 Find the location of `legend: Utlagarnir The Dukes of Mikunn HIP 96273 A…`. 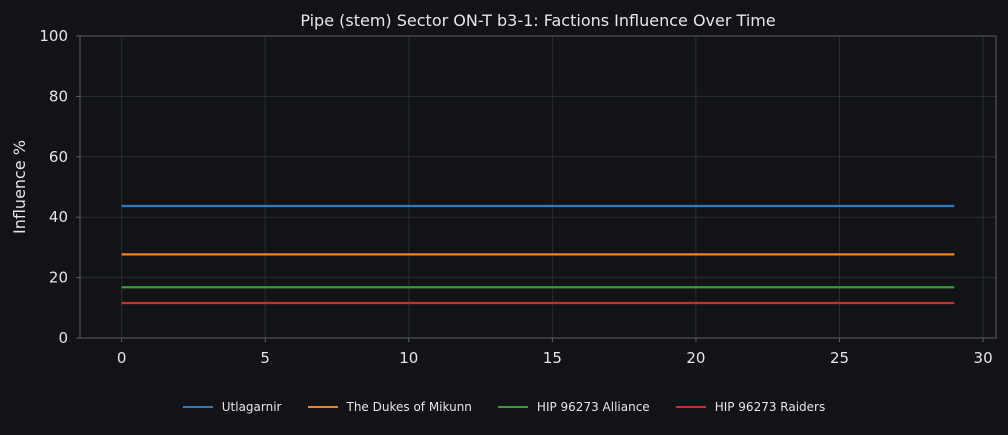

legend: Utlagarnir The Dukes of Mikunn HIP 96273 A… is located at coordinates (504, 407).